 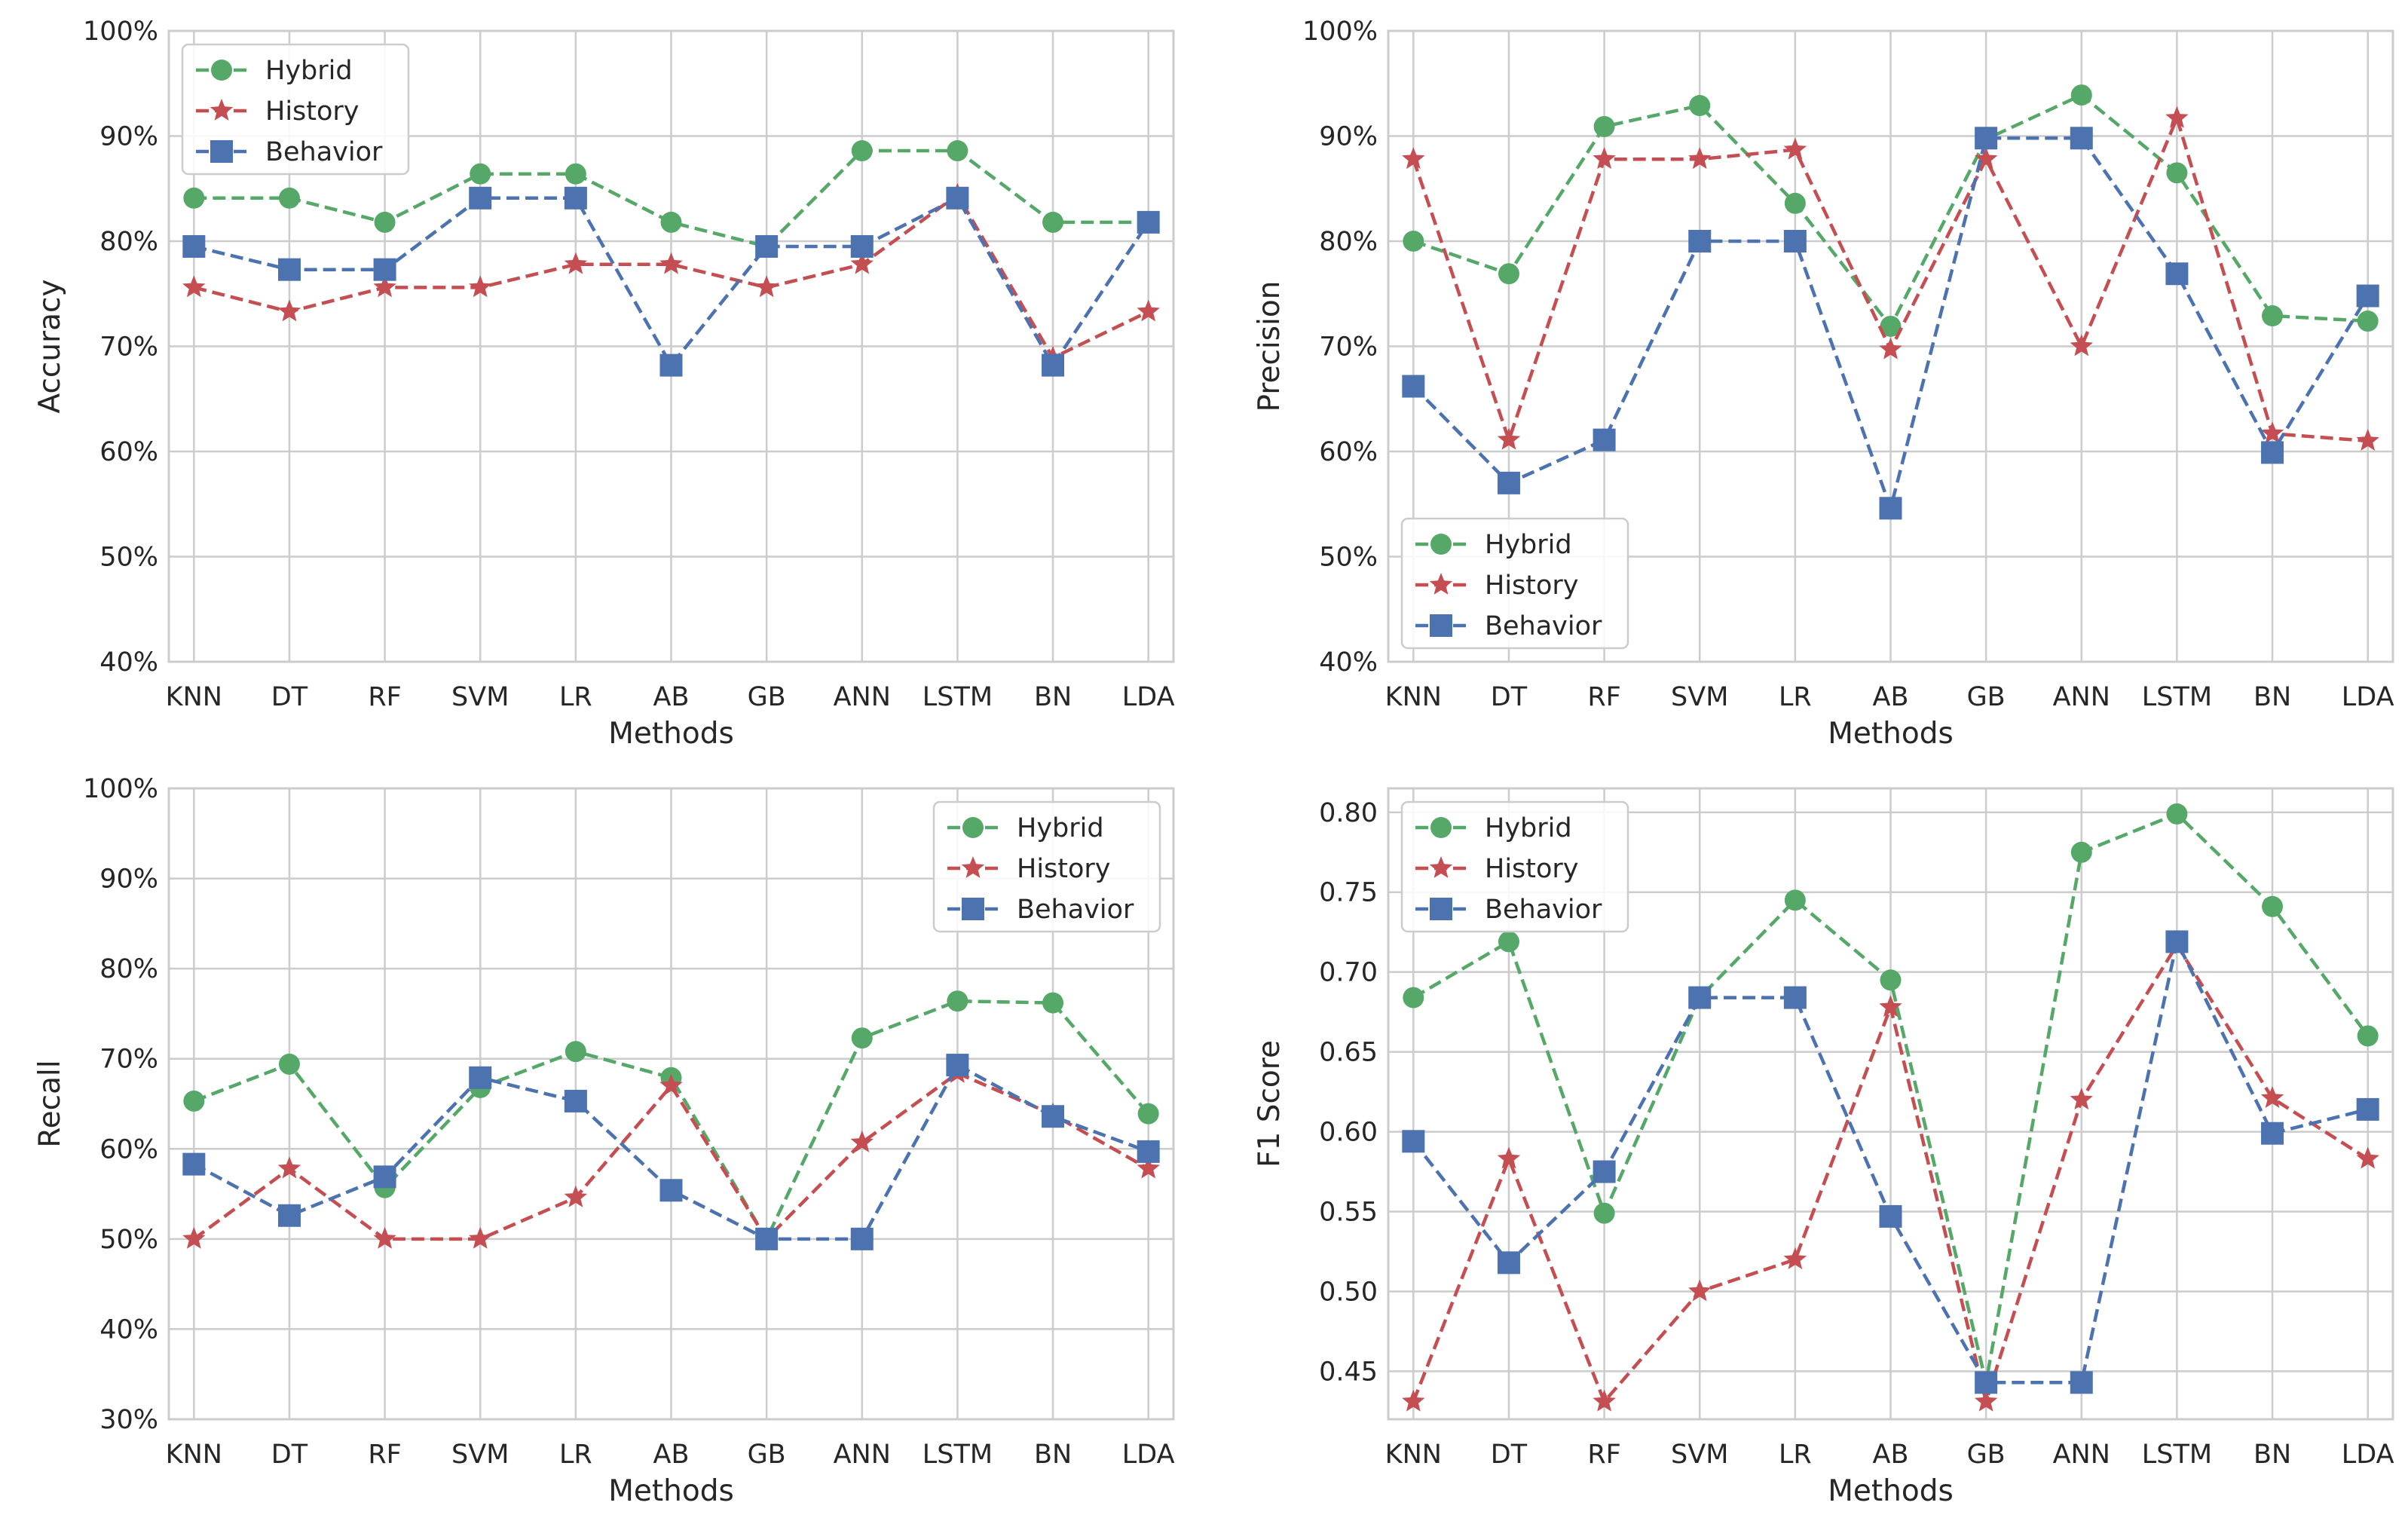 What do you see at coordinates (1064, 869) in the screenshot?
I see `legend-label: History` at bounding box center [1064, 869].